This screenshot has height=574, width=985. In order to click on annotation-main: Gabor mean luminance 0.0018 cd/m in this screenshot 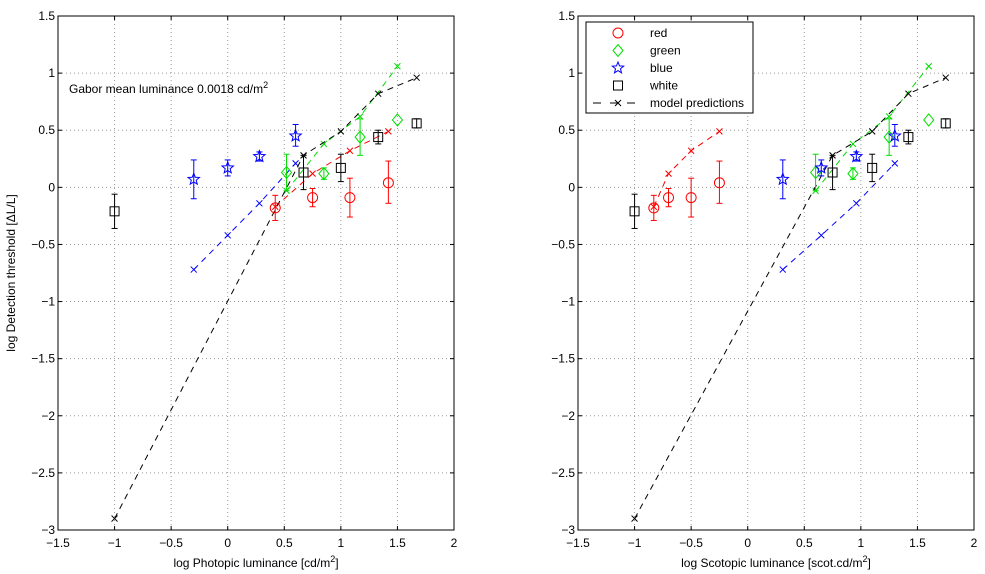, I will do `click(166, 89)`.